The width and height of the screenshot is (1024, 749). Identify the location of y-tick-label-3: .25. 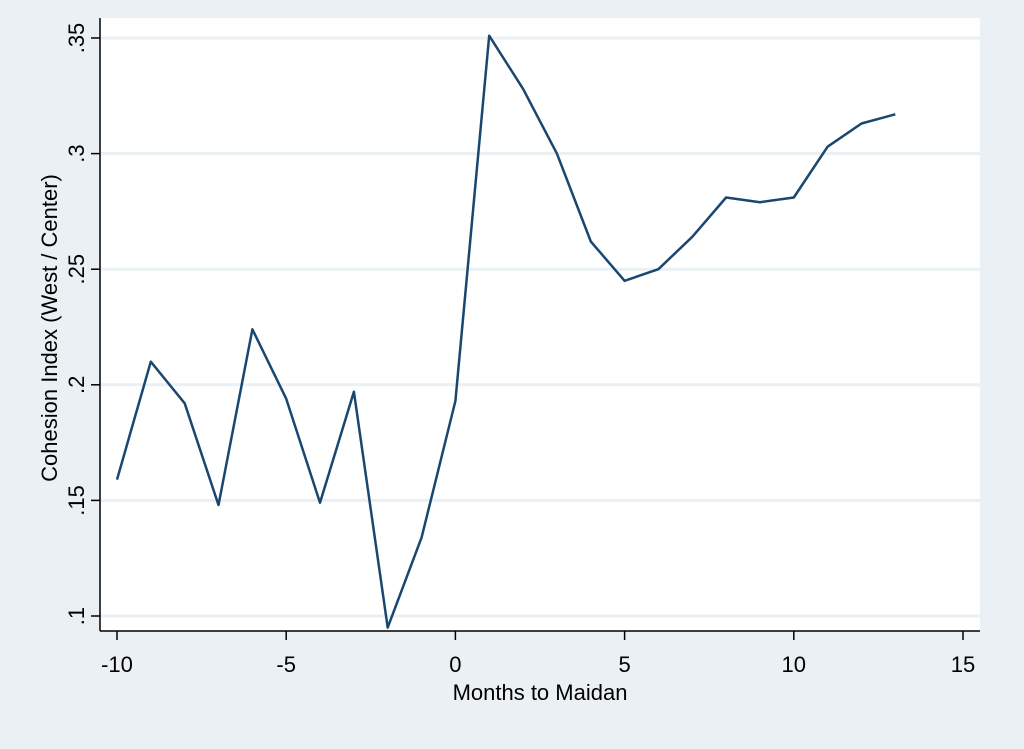
(76, 269).